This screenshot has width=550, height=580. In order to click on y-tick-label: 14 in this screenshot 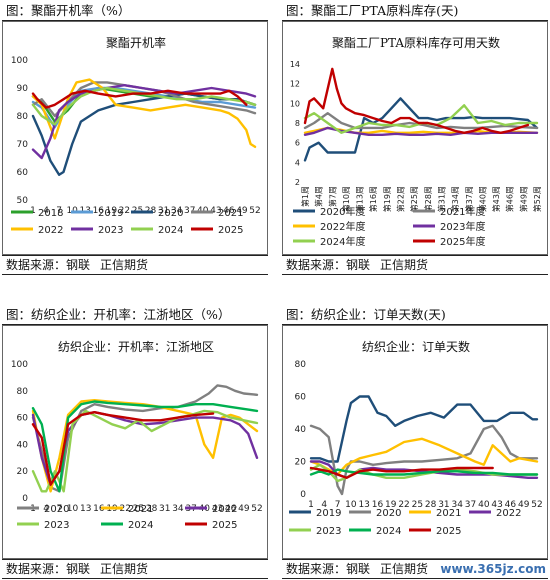, I will do `click(295, 64)`.